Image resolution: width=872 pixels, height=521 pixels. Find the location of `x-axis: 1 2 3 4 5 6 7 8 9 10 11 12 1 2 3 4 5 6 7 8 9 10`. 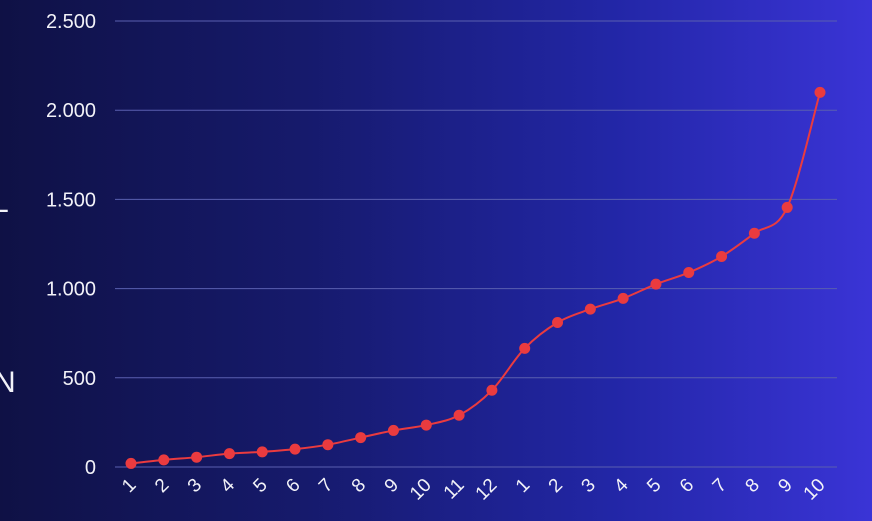

x-axis: 1 2 3 4 5 6 7 8 9 10 11 12 1 2 3 4 5 6 7 8 9 10 is located at coordinates (473, 489).